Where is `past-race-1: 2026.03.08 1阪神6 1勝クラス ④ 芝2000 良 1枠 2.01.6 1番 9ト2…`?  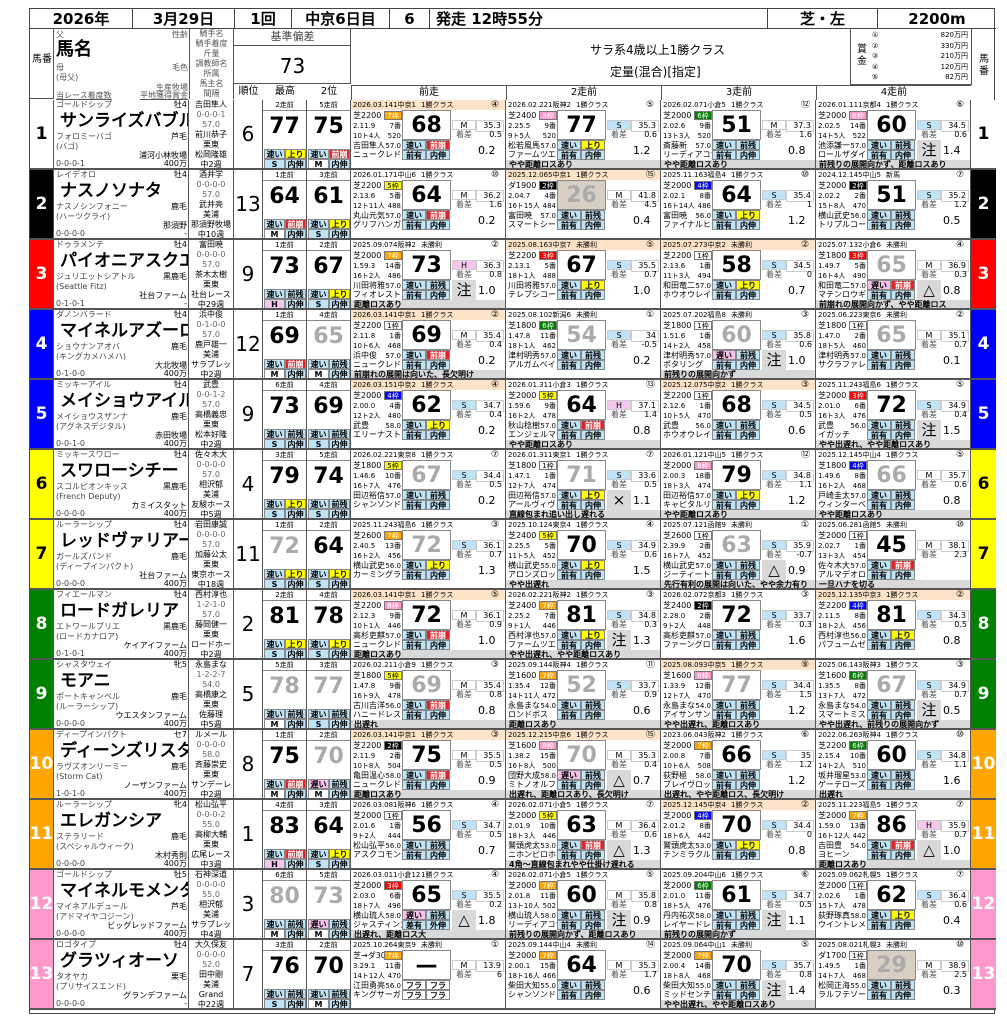 past-race-1: 2026.03.08 1阪神6 1勝クラス ④ 芝2000 良 1枠 2.01.6 1番 9ト2… is located at coordinates (428, 835).